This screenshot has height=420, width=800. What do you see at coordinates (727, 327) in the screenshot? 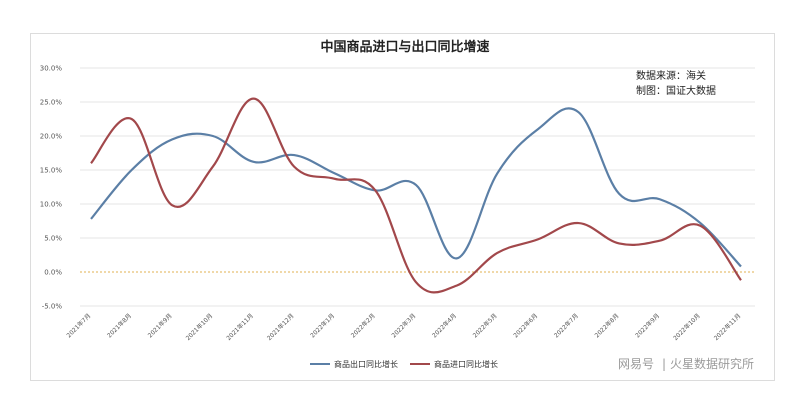
I see `x-tick-label: 2022年11月` at bounding box center [727, 327].